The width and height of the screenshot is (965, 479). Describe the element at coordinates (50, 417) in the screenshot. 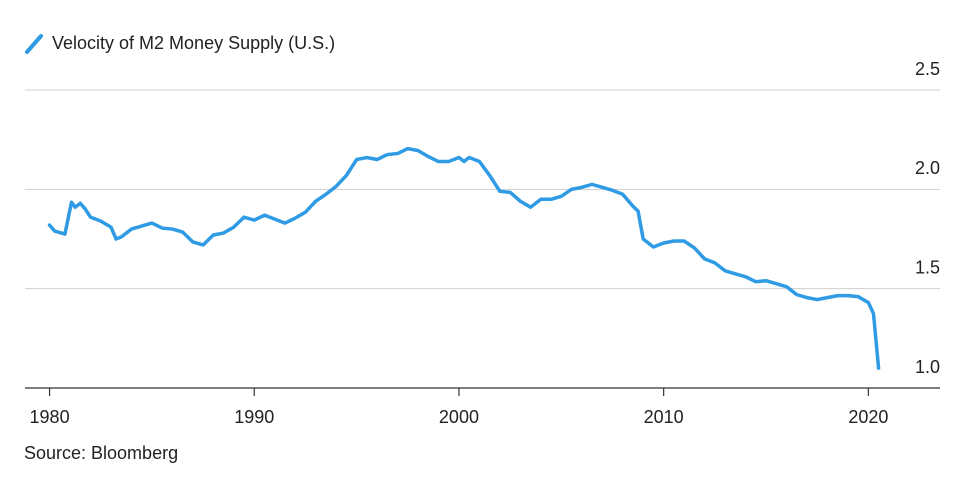

I see `x-tick-label: 1980` at that location.